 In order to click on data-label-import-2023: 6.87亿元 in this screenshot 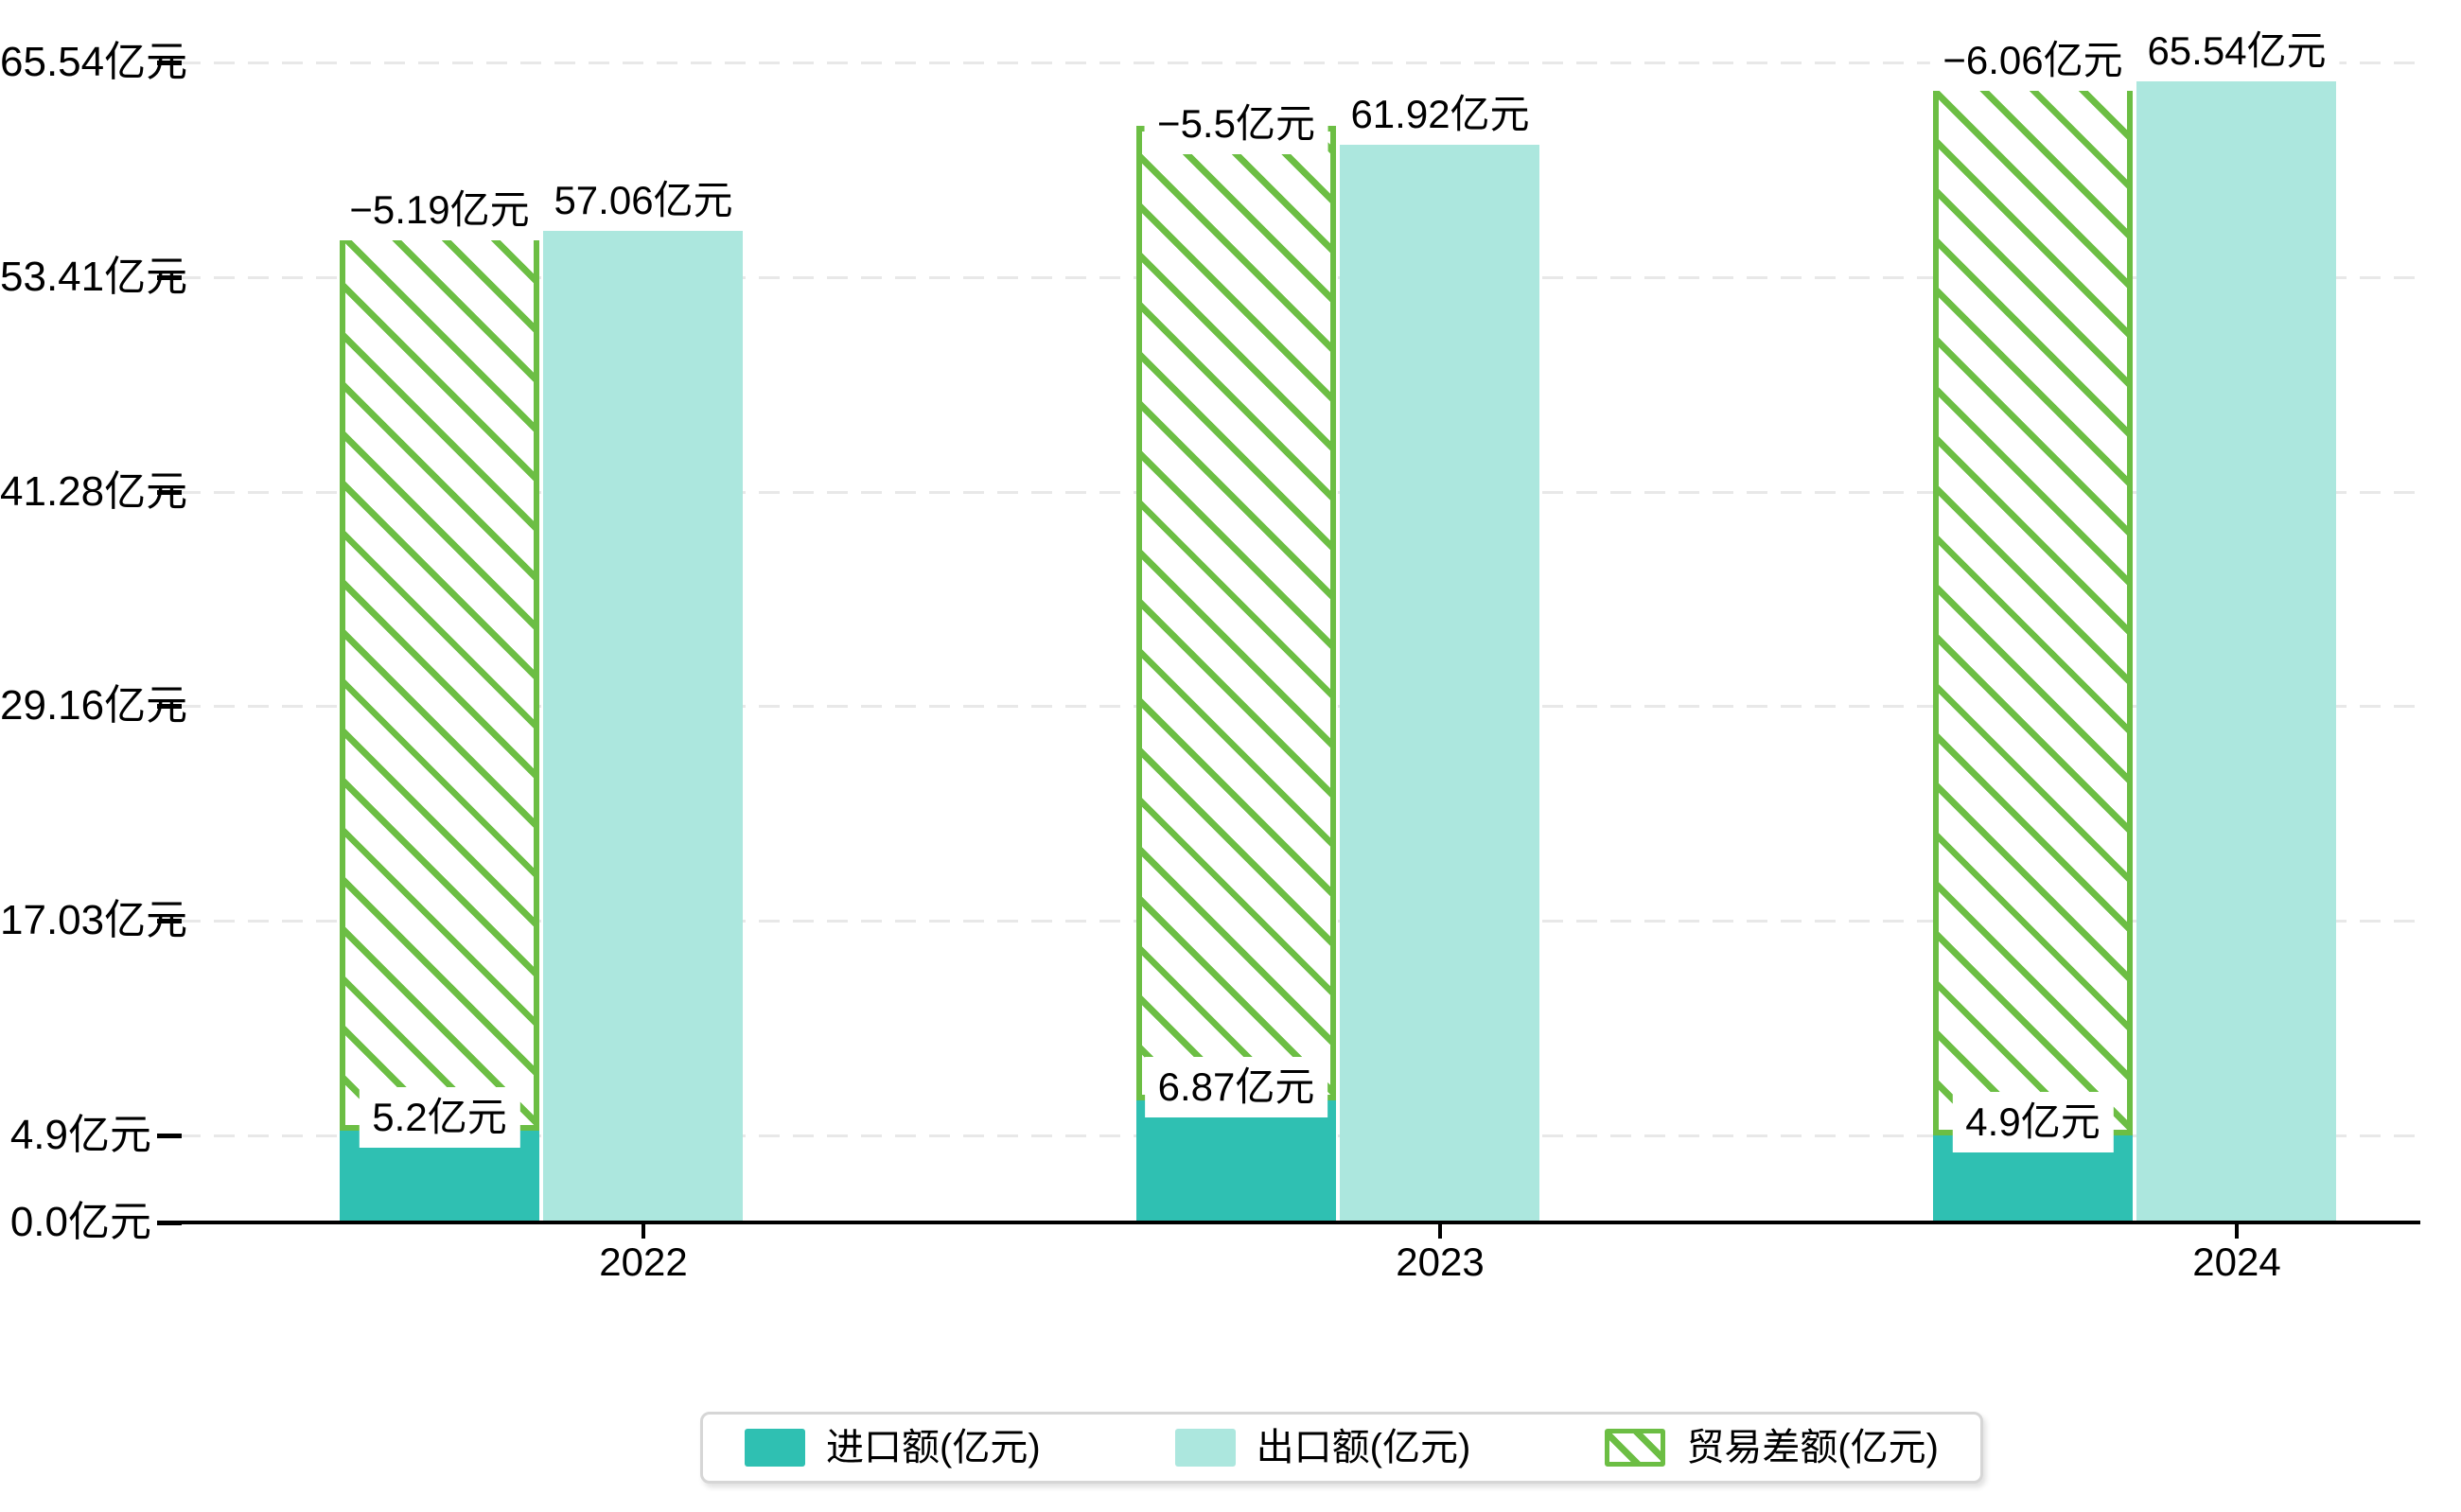, I will do `click(1236, 1087)`.